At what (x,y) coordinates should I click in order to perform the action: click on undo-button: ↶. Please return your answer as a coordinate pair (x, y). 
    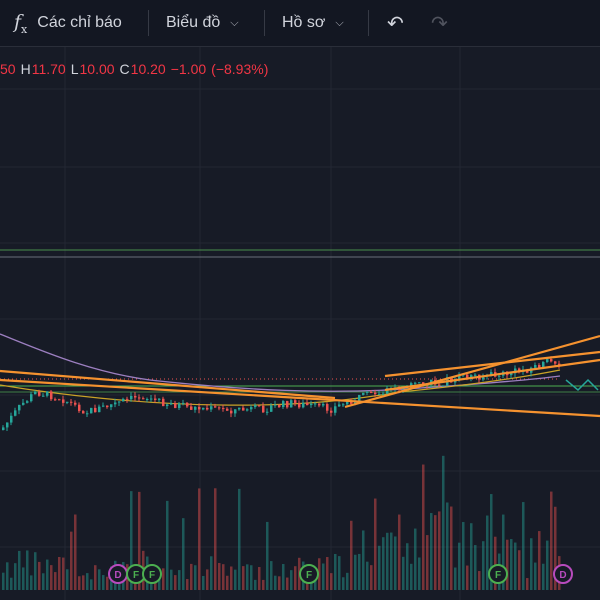
    Looking at the image, I should click on (395, 23).